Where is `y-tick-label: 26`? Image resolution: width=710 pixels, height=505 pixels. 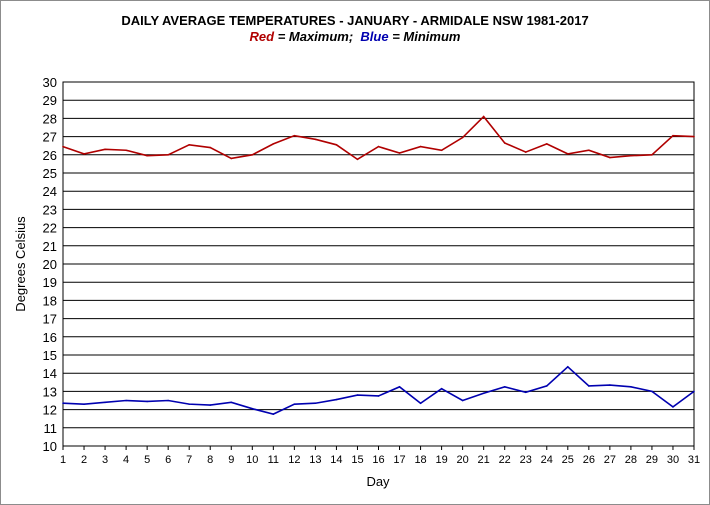 y-tick-label: 26 is located at coordinates (50, 155).